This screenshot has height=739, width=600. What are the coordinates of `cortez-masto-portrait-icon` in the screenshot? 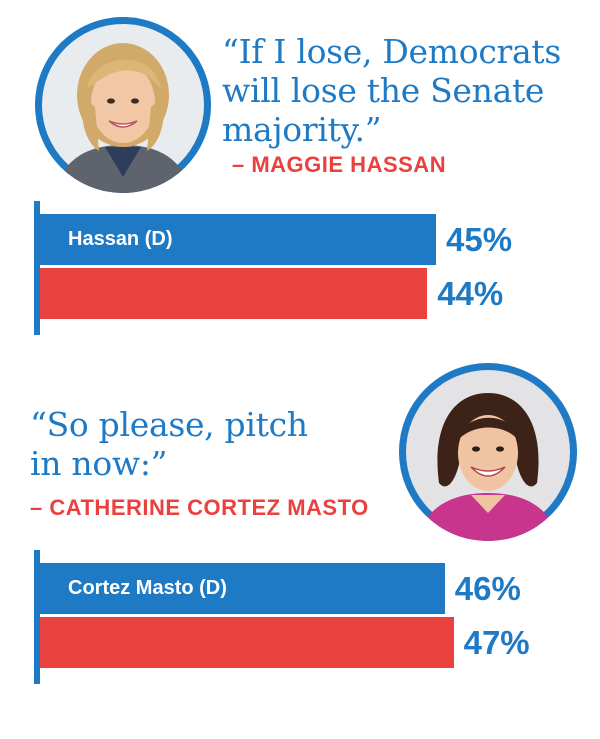 It's located at (488, 452).